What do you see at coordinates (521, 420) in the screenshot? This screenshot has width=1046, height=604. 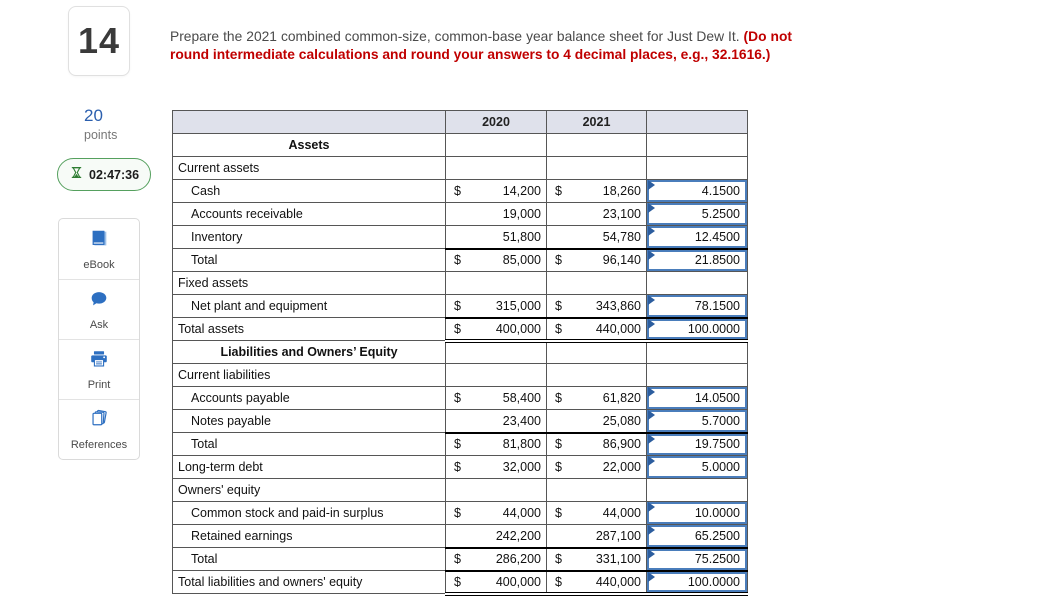 I see `amount-value: 23,400` at bounding box center [521, 420].